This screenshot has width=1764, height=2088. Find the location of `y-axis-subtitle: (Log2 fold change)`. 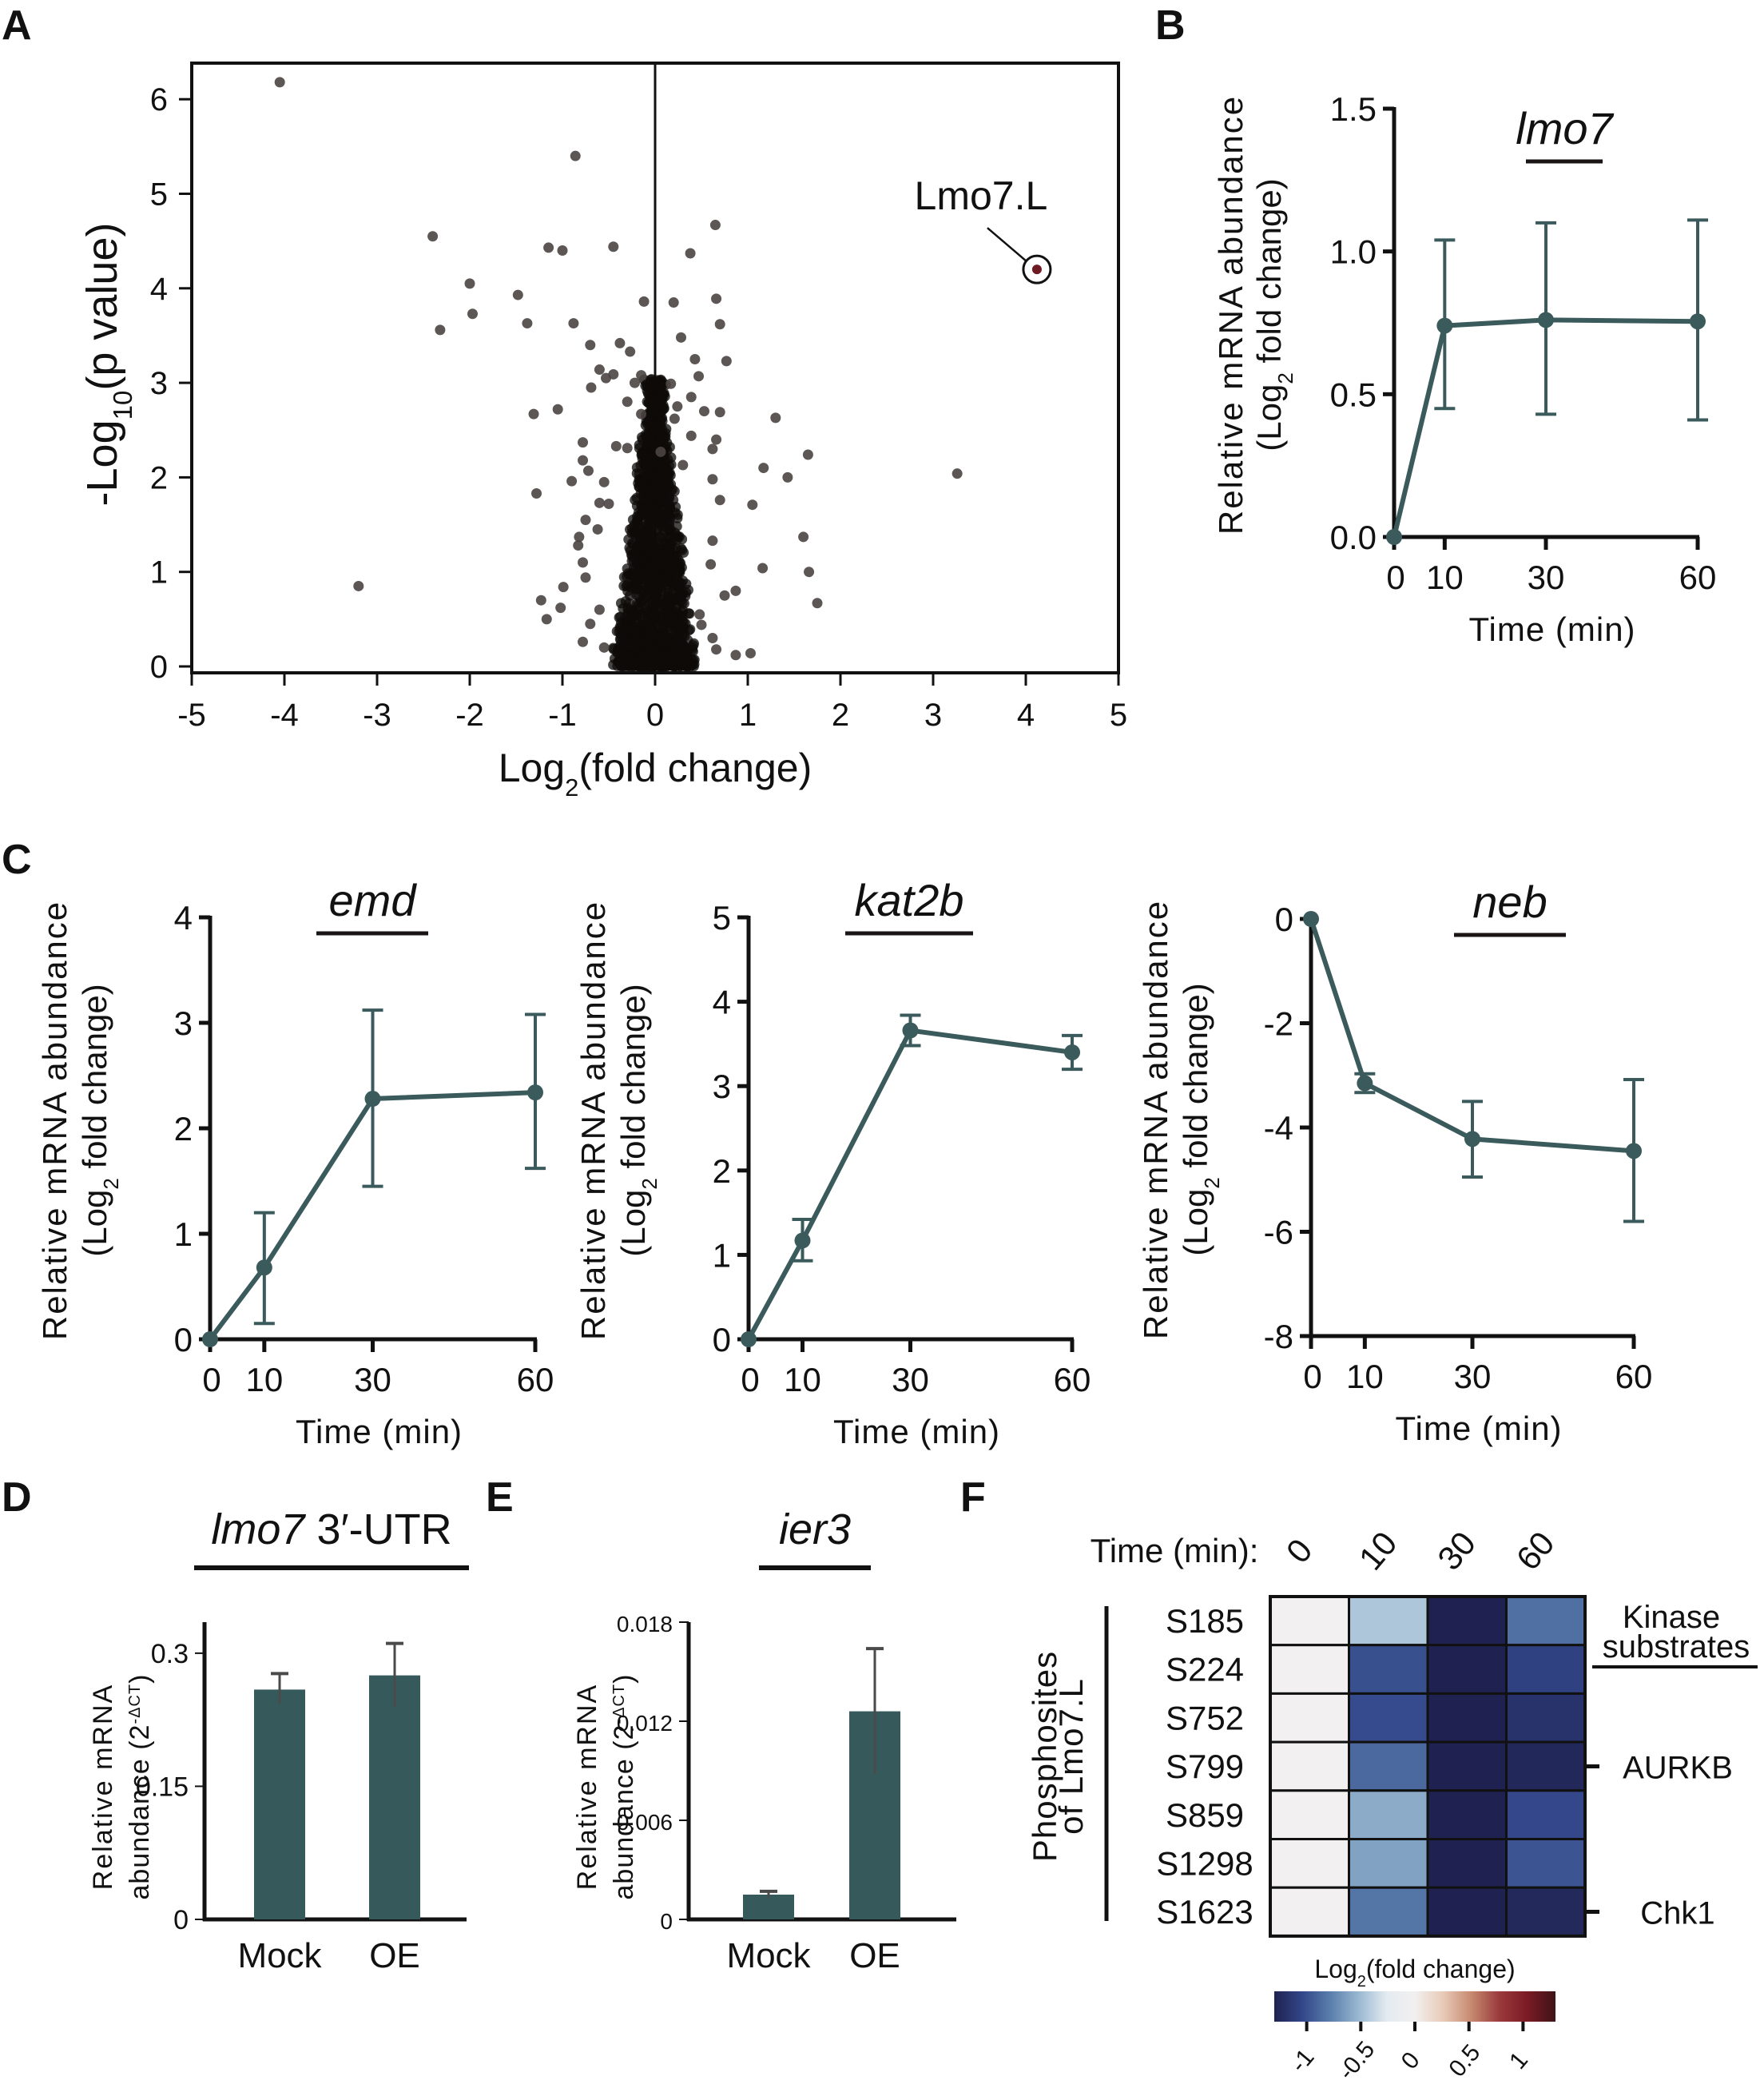

y-axis-subtitle: (Log2 fold change) is located at coordinates (1200, 1119).